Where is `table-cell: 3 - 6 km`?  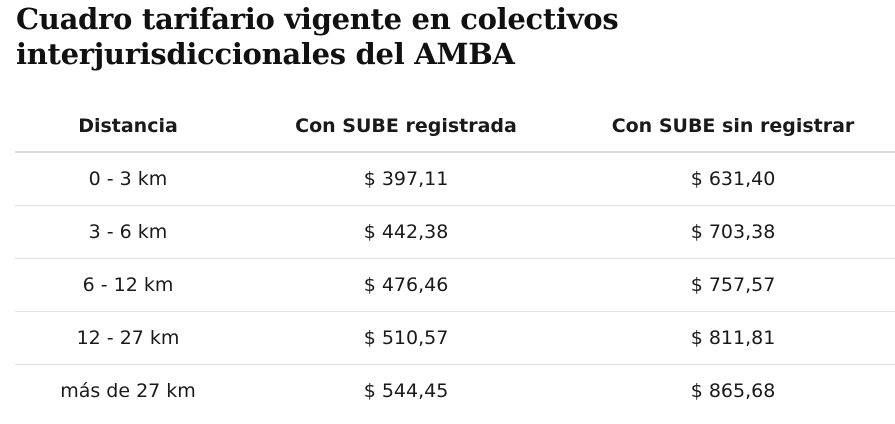 table-cell: 3 - 6 km is located at coordinates (128, 232).